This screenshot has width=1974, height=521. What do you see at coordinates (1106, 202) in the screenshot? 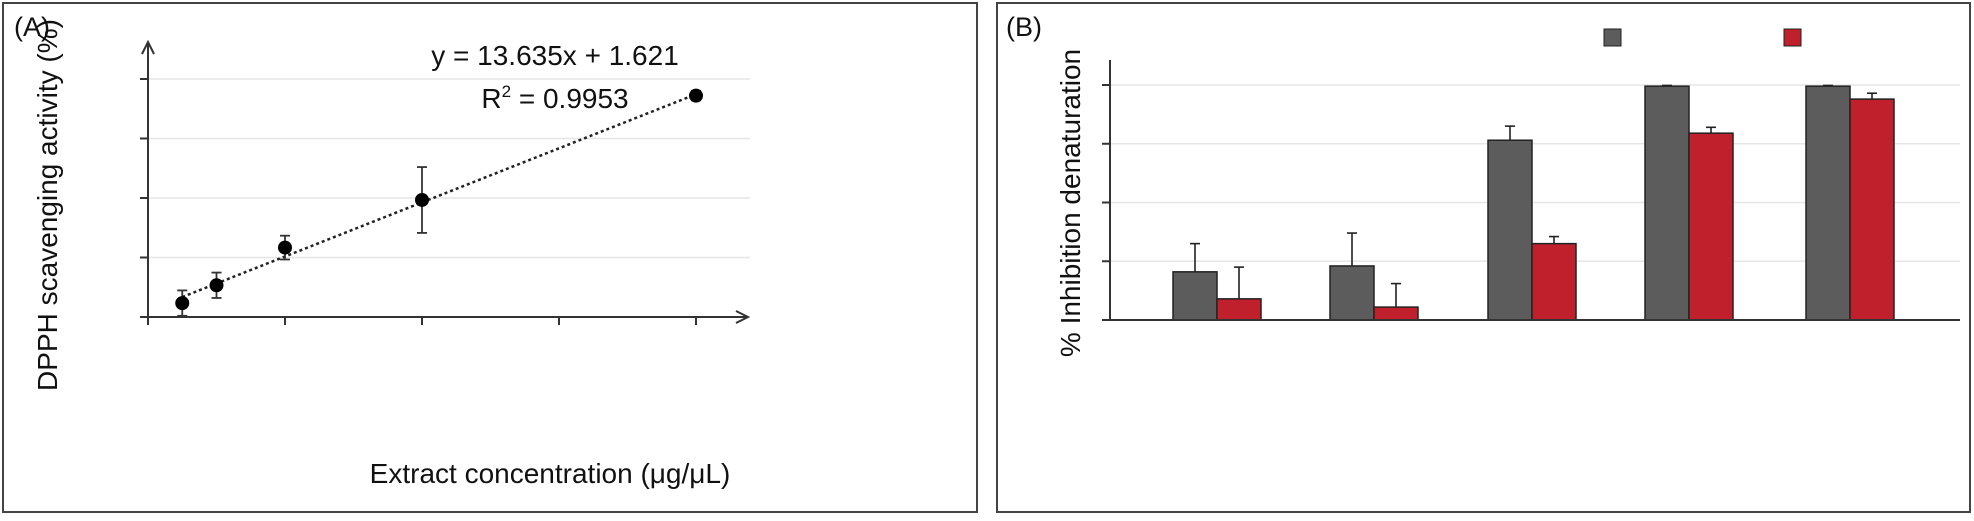
I see `panel-b-ticks` at bounding box center [1106, 202].